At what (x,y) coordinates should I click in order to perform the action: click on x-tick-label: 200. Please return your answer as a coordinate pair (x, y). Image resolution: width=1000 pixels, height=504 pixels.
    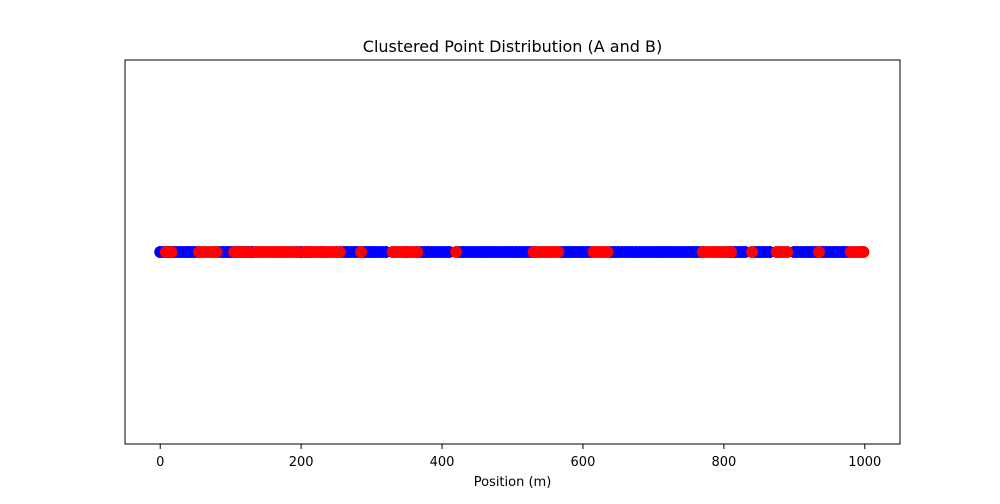
    Looking at the image, I should click on (301, 462).